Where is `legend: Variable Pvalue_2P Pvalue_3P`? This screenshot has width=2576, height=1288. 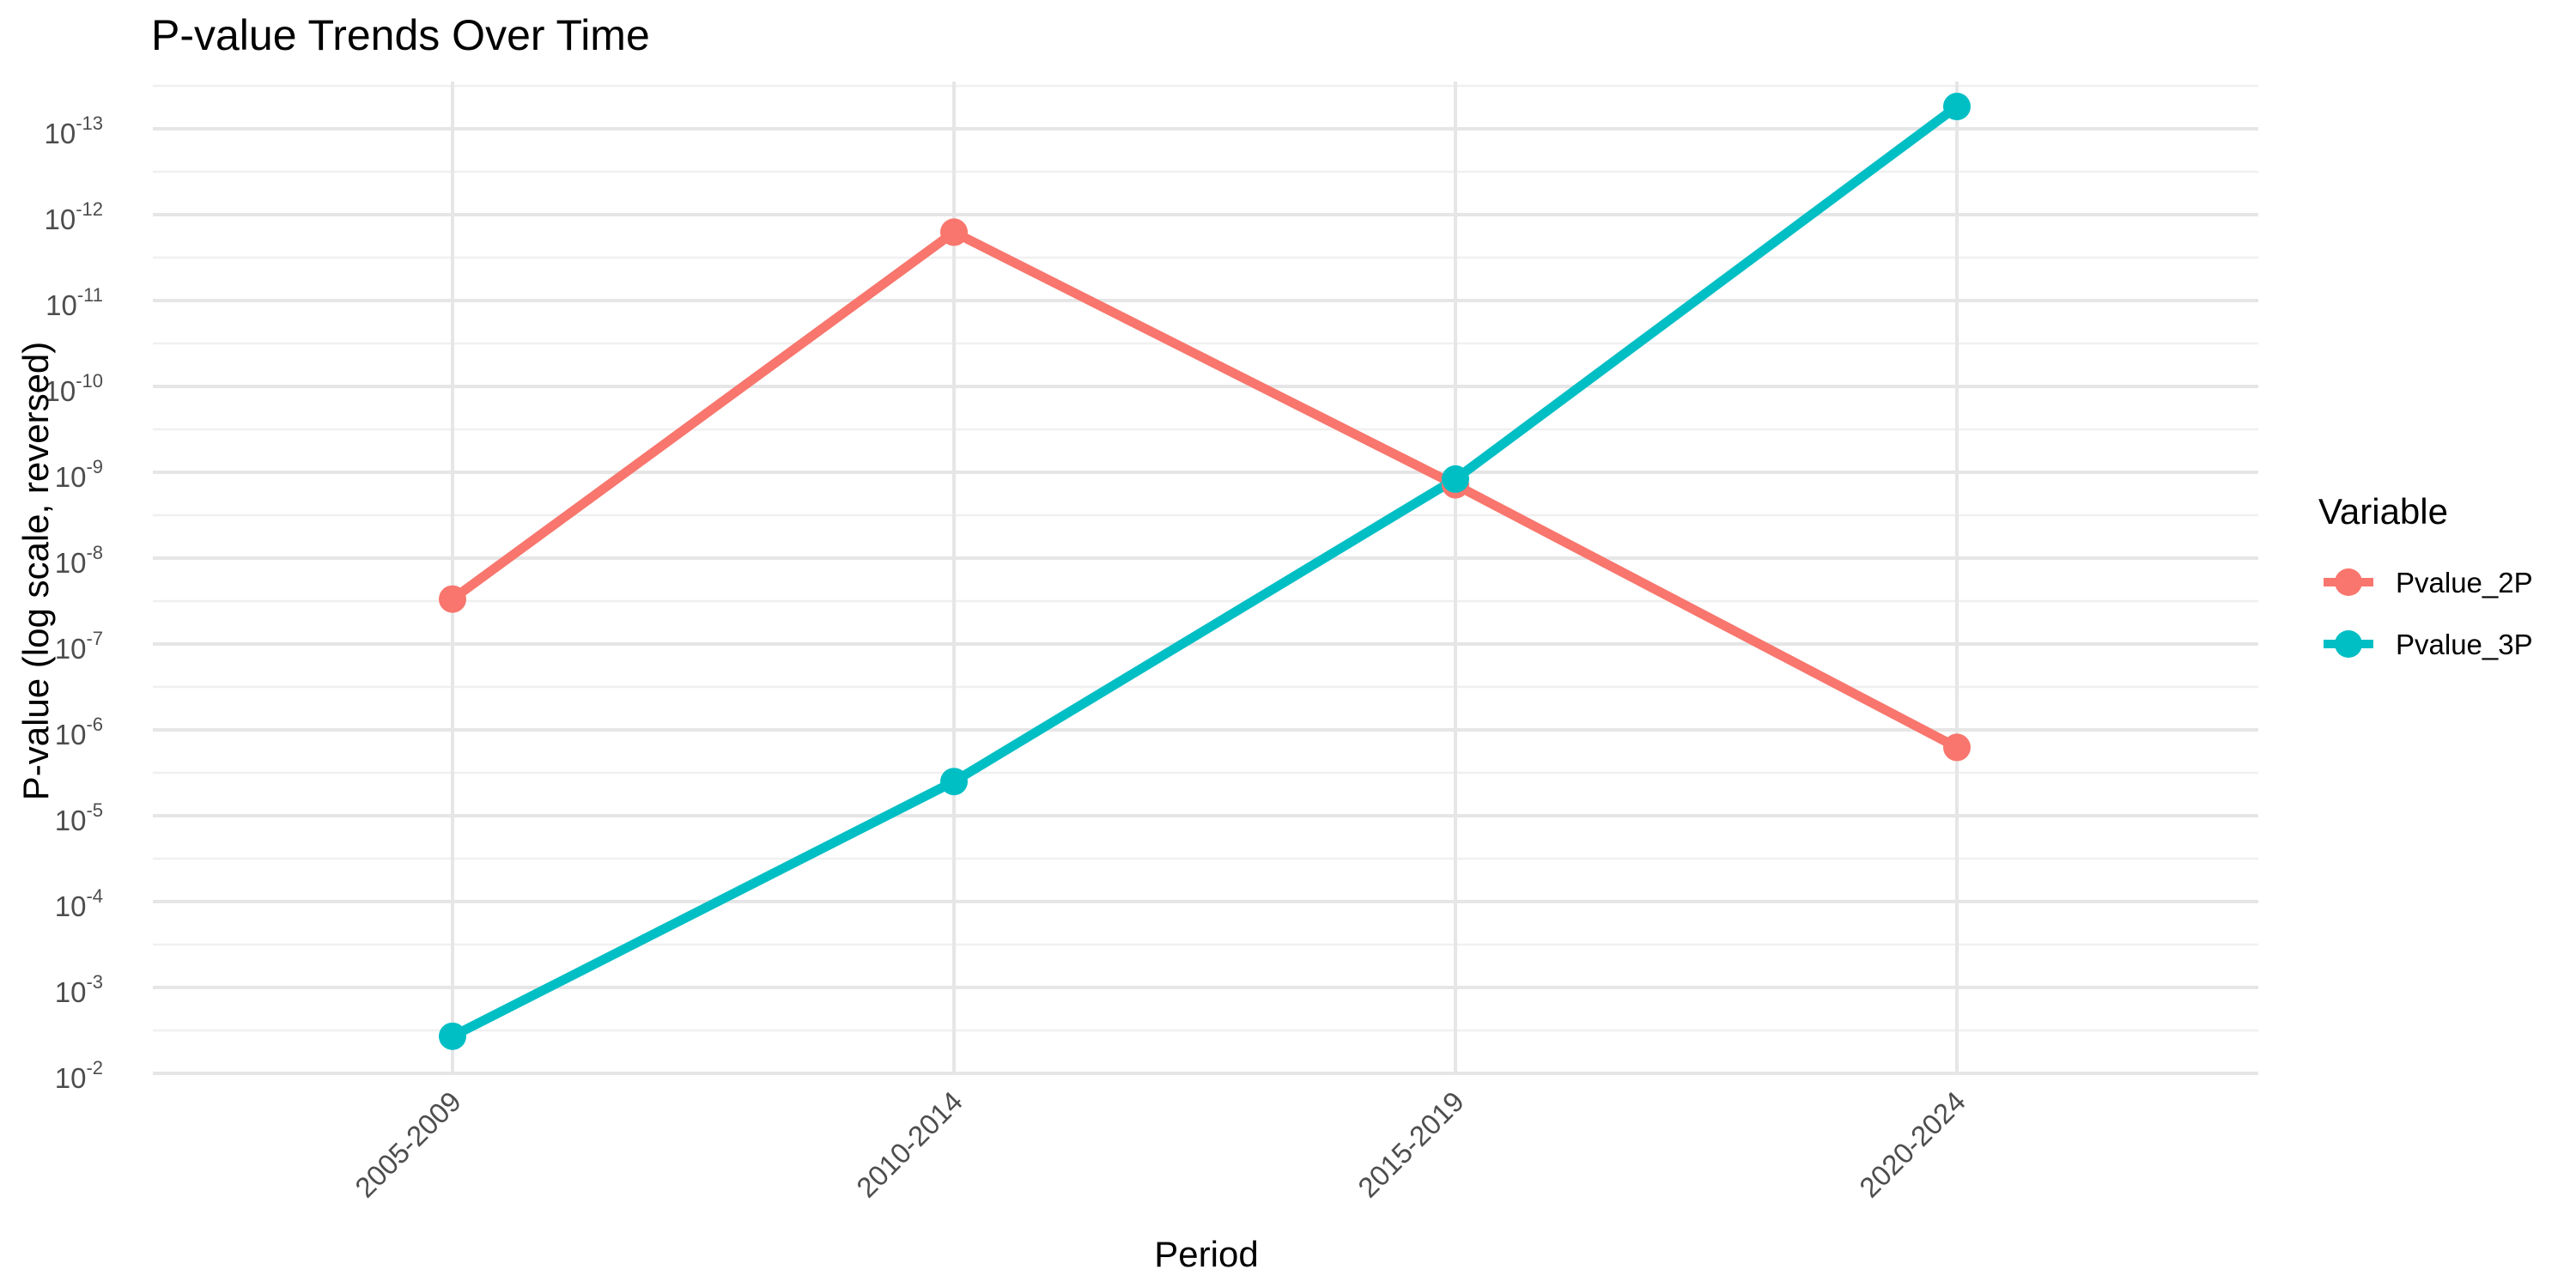 legend: Variable Pvalue_2P Pvalue_3P is located at coordinates (2426, 576).